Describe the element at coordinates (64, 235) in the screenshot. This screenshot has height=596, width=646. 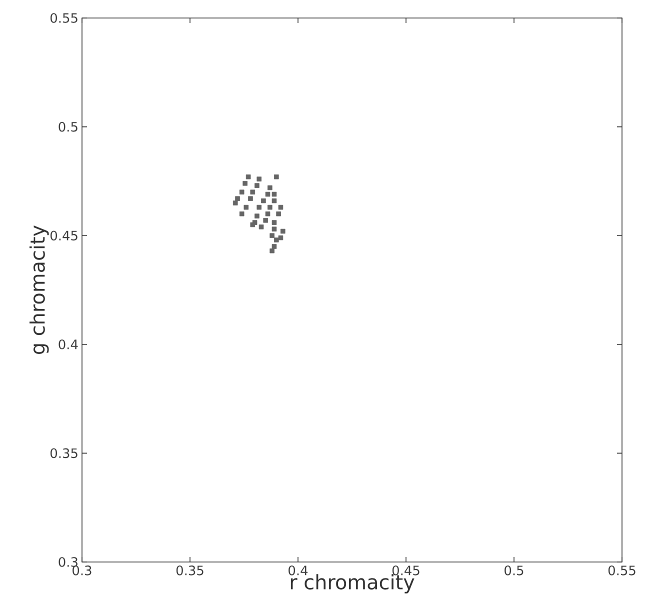
I see `y-tick-label: 0.45` at that location.